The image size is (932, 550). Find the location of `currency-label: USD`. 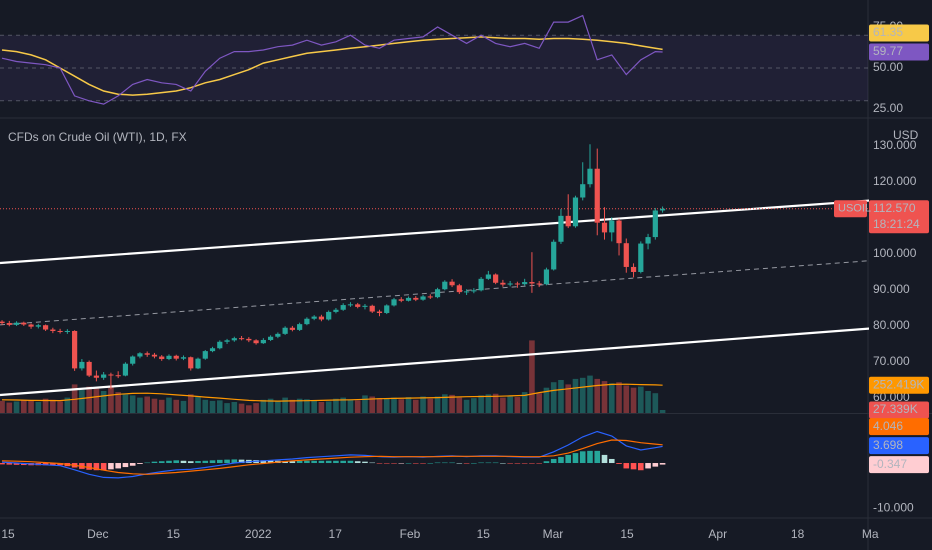

currency-label: USD is located at coordinates (906, 135).